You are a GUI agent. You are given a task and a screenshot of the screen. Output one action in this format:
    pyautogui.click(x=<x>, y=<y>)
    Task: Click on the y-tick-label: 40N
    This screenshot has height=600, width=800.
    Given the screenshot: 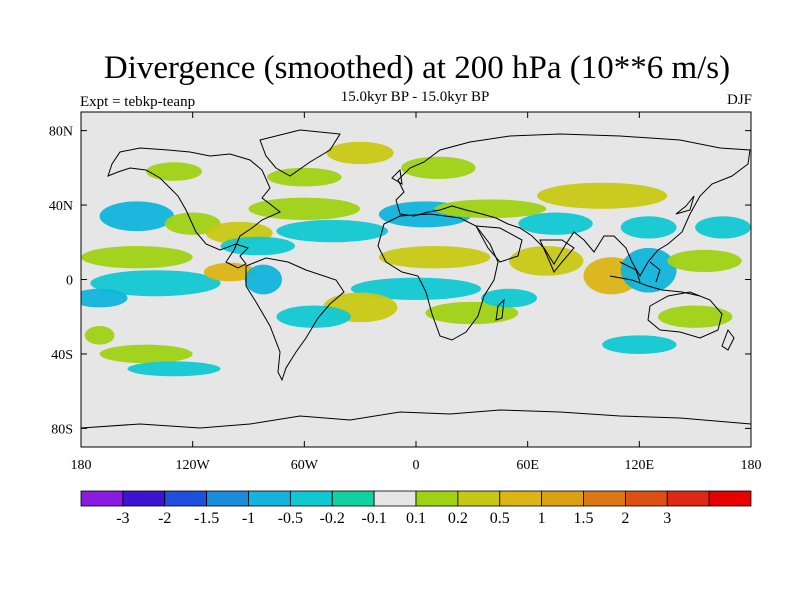 What is the action you would take?
    pyautogui.click(x=61, y=206)
    